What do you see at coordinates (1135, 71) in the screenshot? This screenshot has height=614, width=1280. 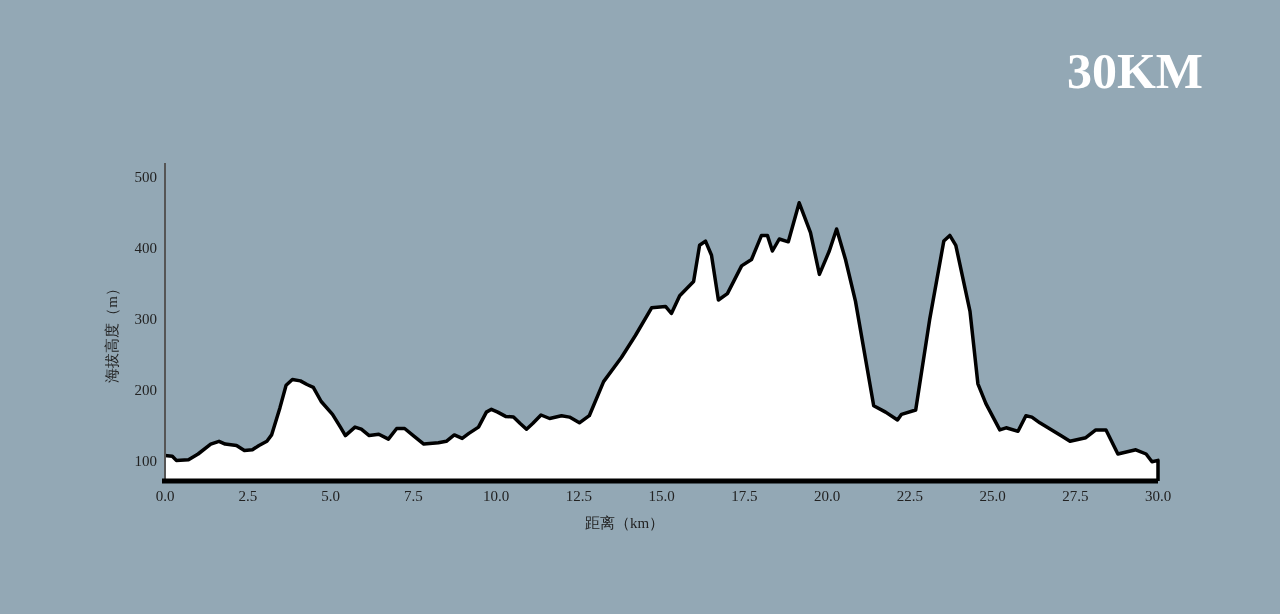 I see `chart-title: 30KM` at bounding box center [1135, 71].